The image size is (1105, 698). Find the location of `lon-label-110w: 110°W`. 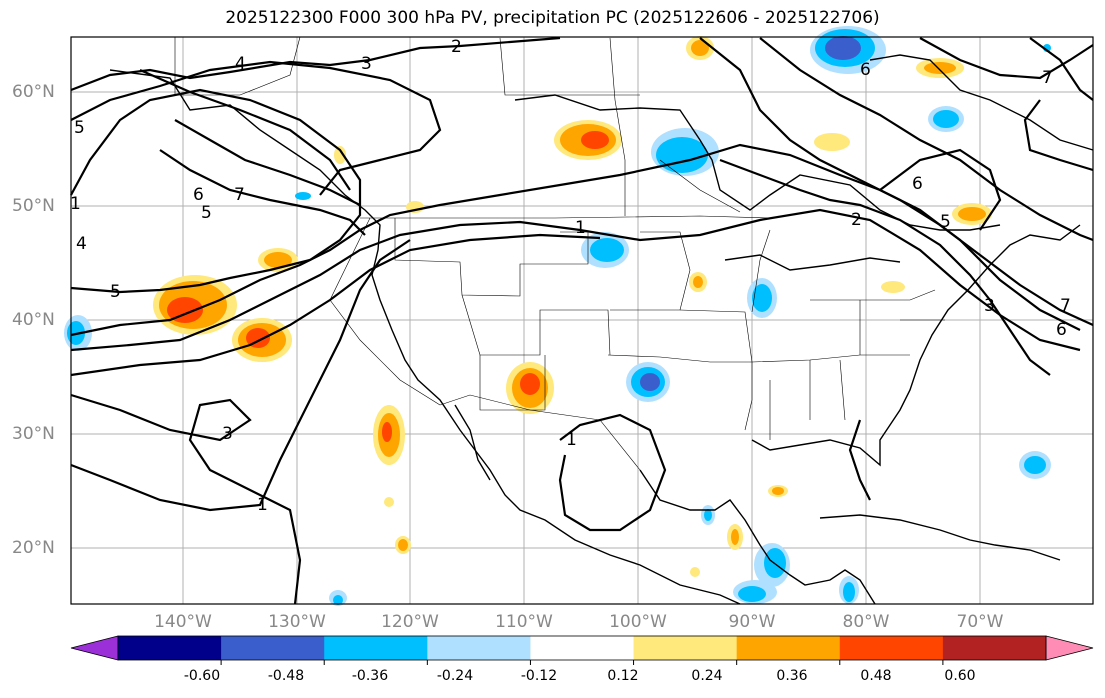

lon-label-110w: 110°W is located at coordinates (524, 622).